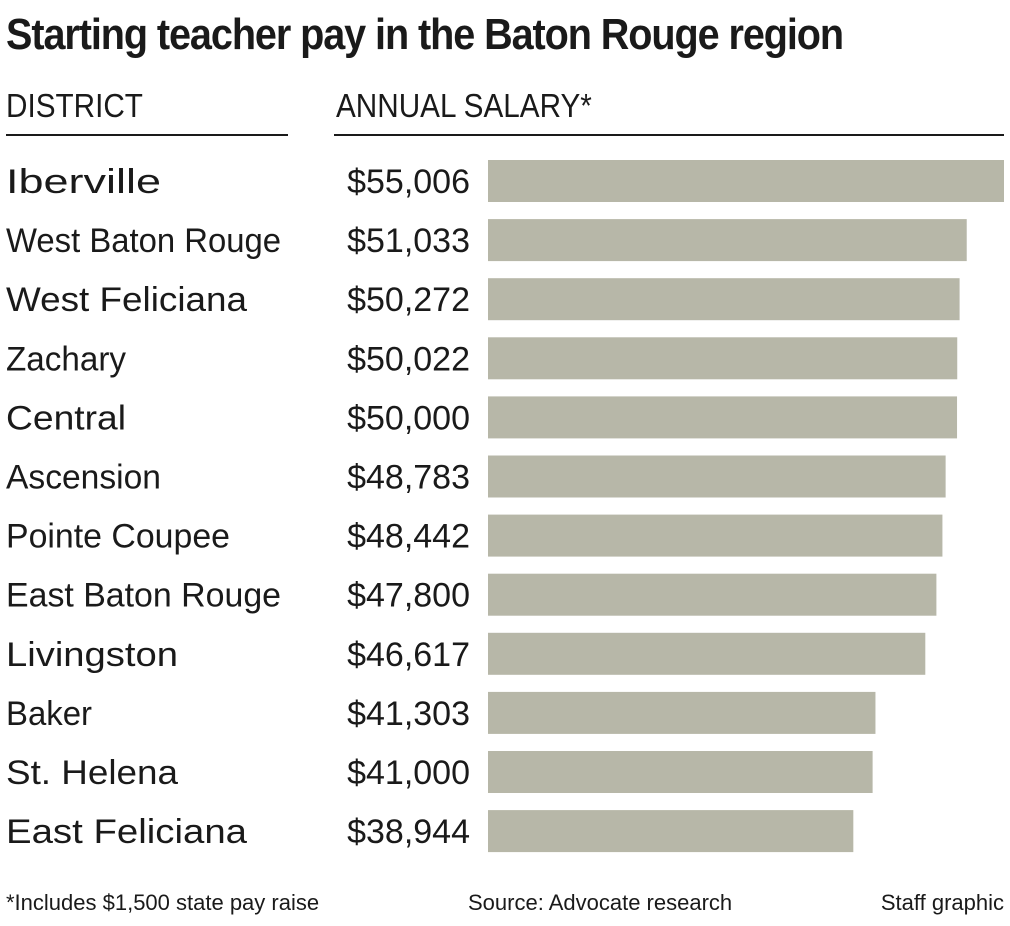 The height and width of the screenshot is (926, 1010). Describe the element at coordinates (163, 902) in the screenshot. I see `footnote: *Includes $1,500 state pay raise` at that location.